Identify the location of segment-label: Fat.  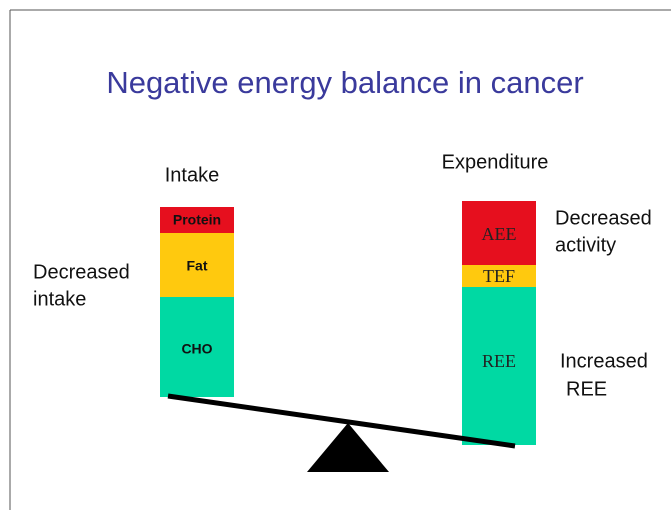
(197, 266).